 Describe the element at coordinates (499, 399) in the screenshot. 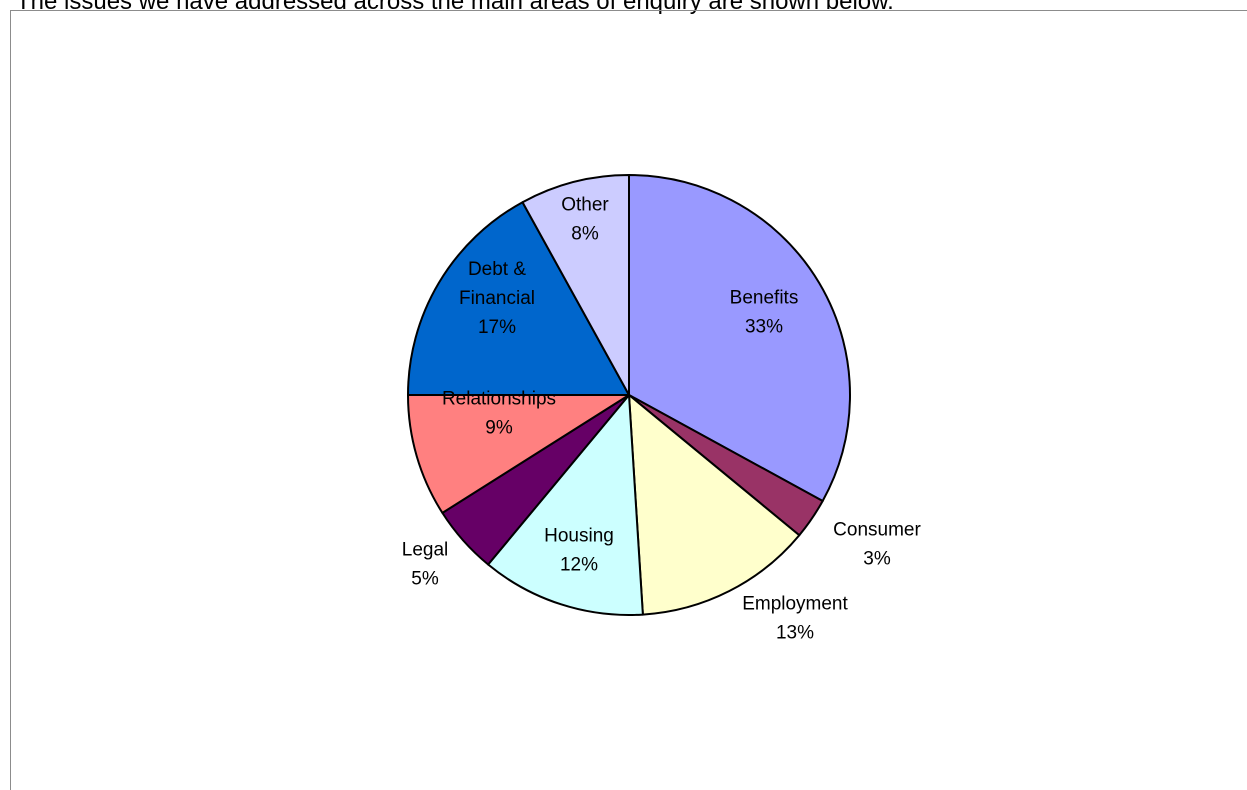

I see `pie-label-name: Relationships` at that location.